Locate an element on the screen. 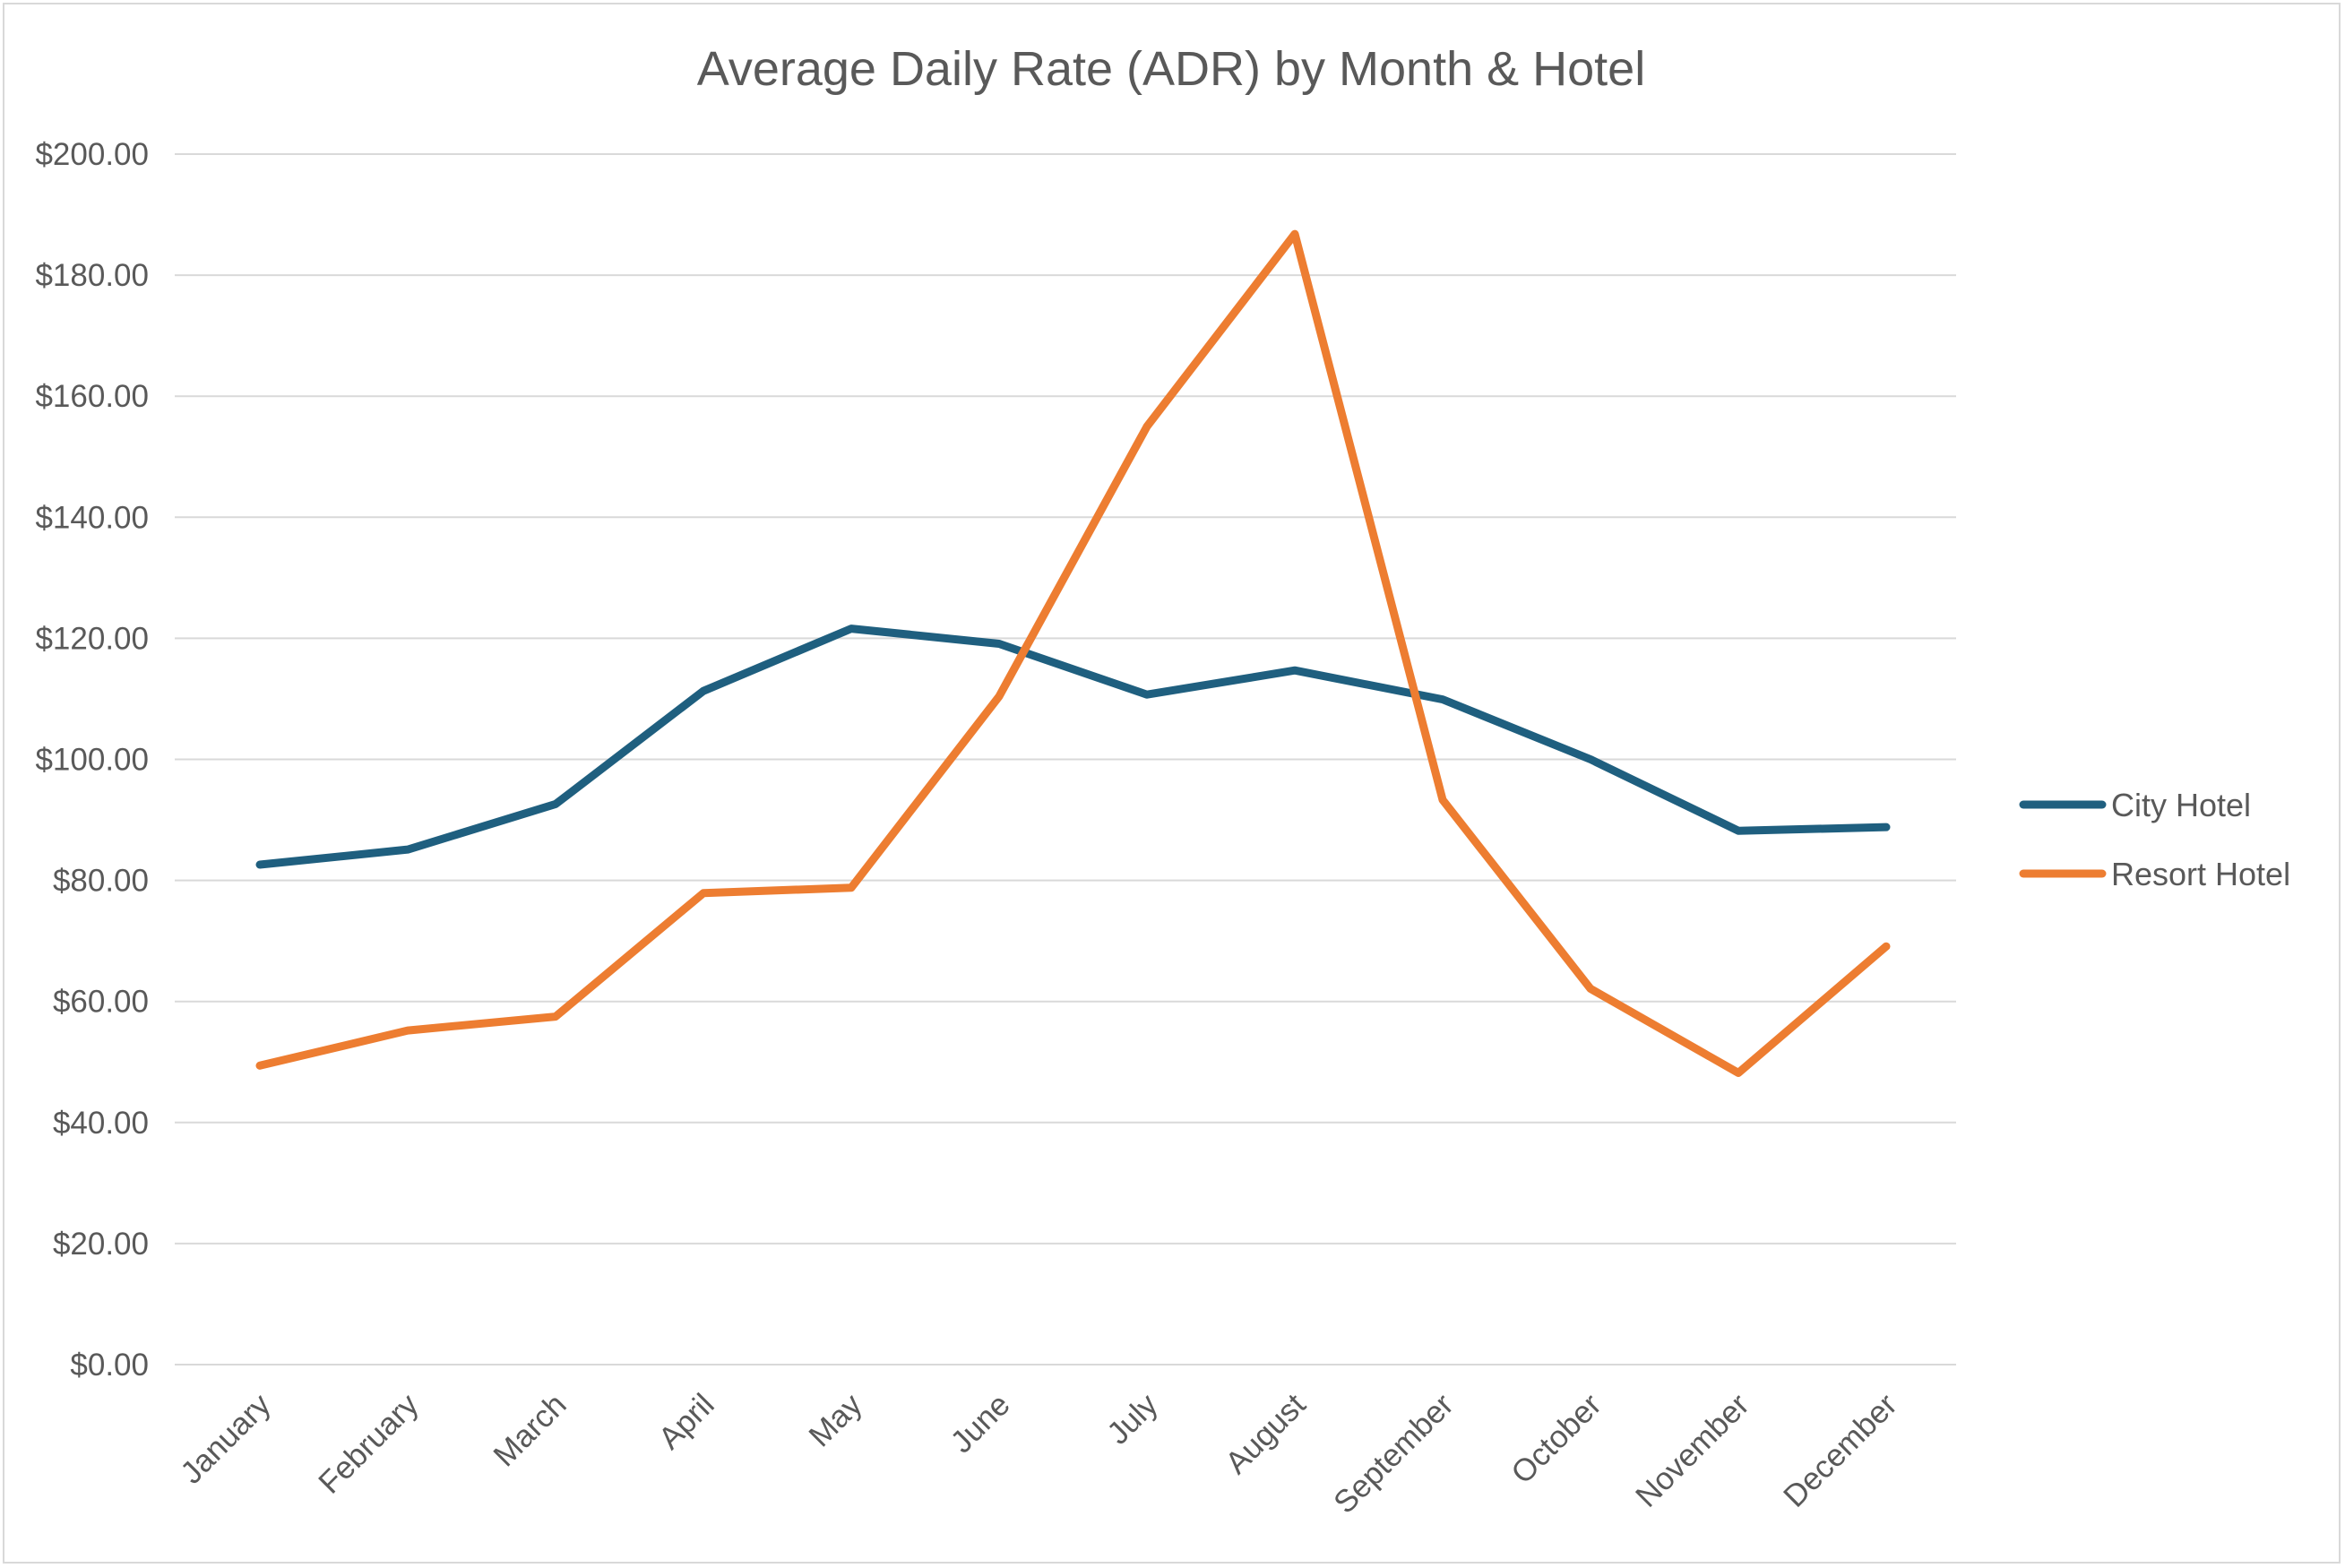  x-tick-label: October is located at coordinates (1556, 1439).